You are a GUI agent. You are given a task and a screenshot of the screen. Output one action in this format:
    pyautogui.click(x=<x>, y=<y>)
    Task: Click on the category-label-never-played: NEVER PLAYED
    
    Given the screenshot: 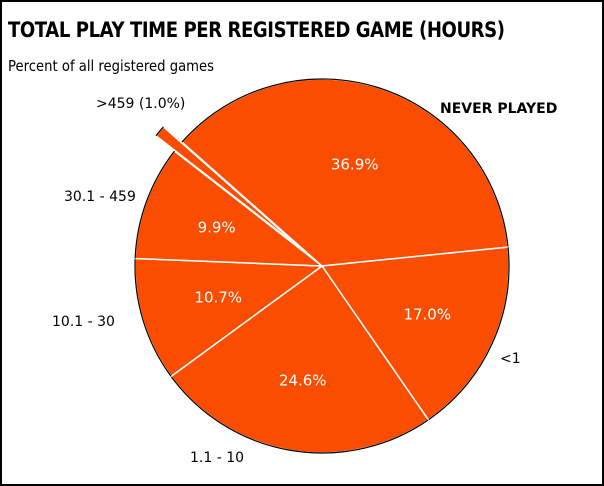 What is the action you would take?
    pyautogui.click(x=498, y=109)
    